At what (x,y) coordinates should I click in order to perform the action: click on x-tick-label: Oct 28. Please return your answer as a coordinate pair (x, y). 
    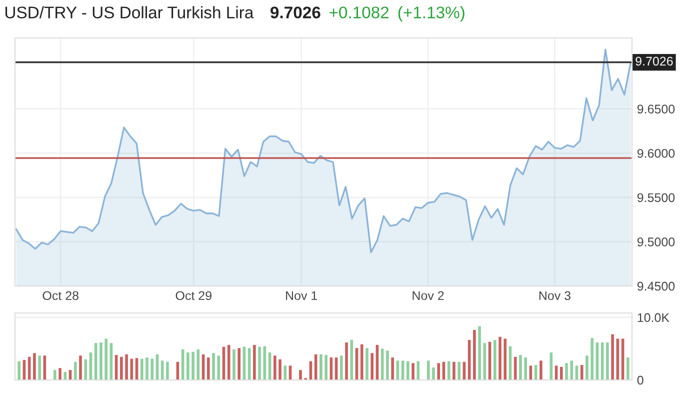
    Looking at the image, I should click on (60, 295).